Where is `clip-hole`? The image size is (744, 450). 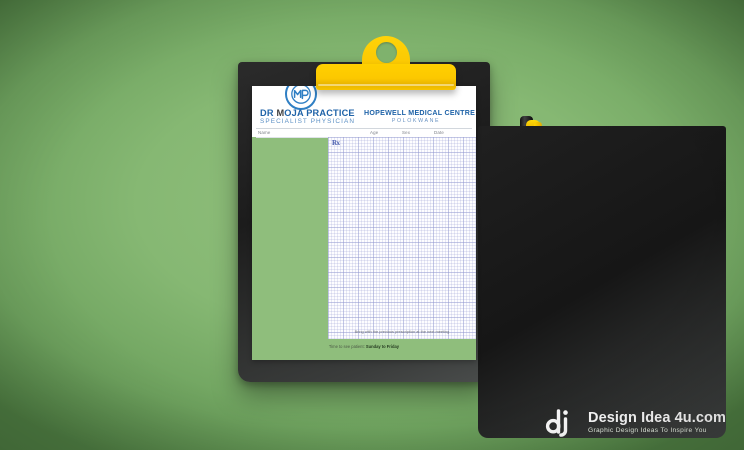
clip-hole is located at coordinates (386, 52).